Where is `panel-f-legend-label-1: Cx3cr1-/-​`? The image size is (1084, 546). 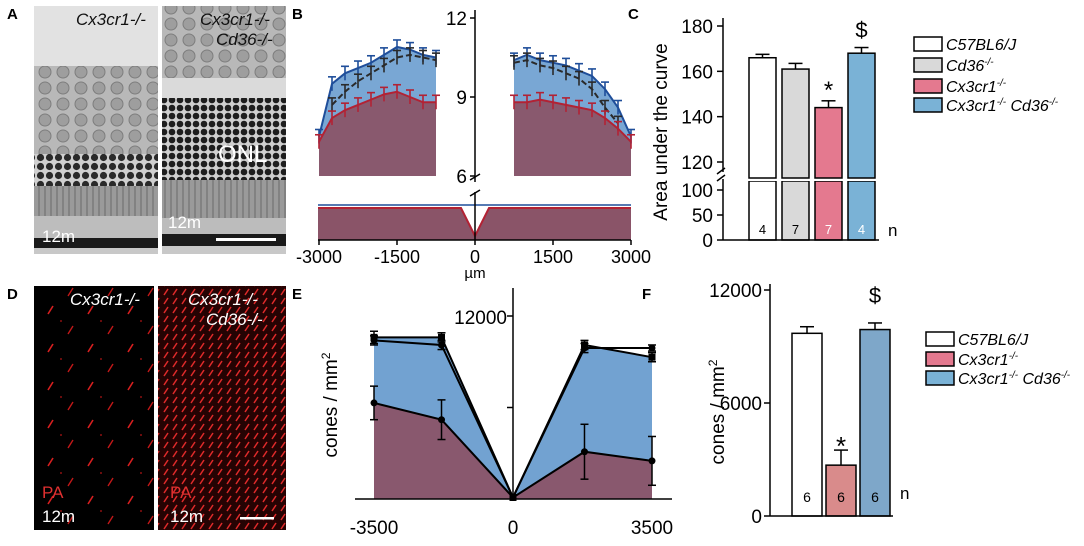
panel-f-legend-label-1: Cx3cr1-/-​ is located at coordinates (988, 360).